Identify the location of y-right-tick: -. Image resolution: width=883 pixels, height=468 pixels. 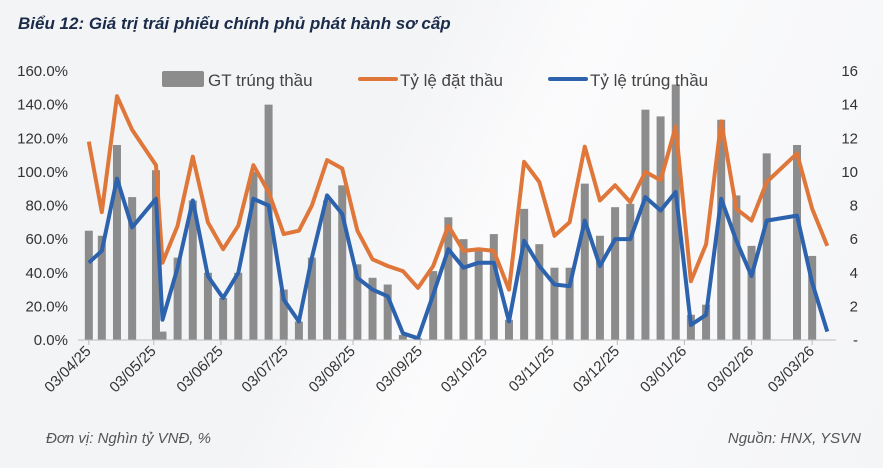
(855, 340).